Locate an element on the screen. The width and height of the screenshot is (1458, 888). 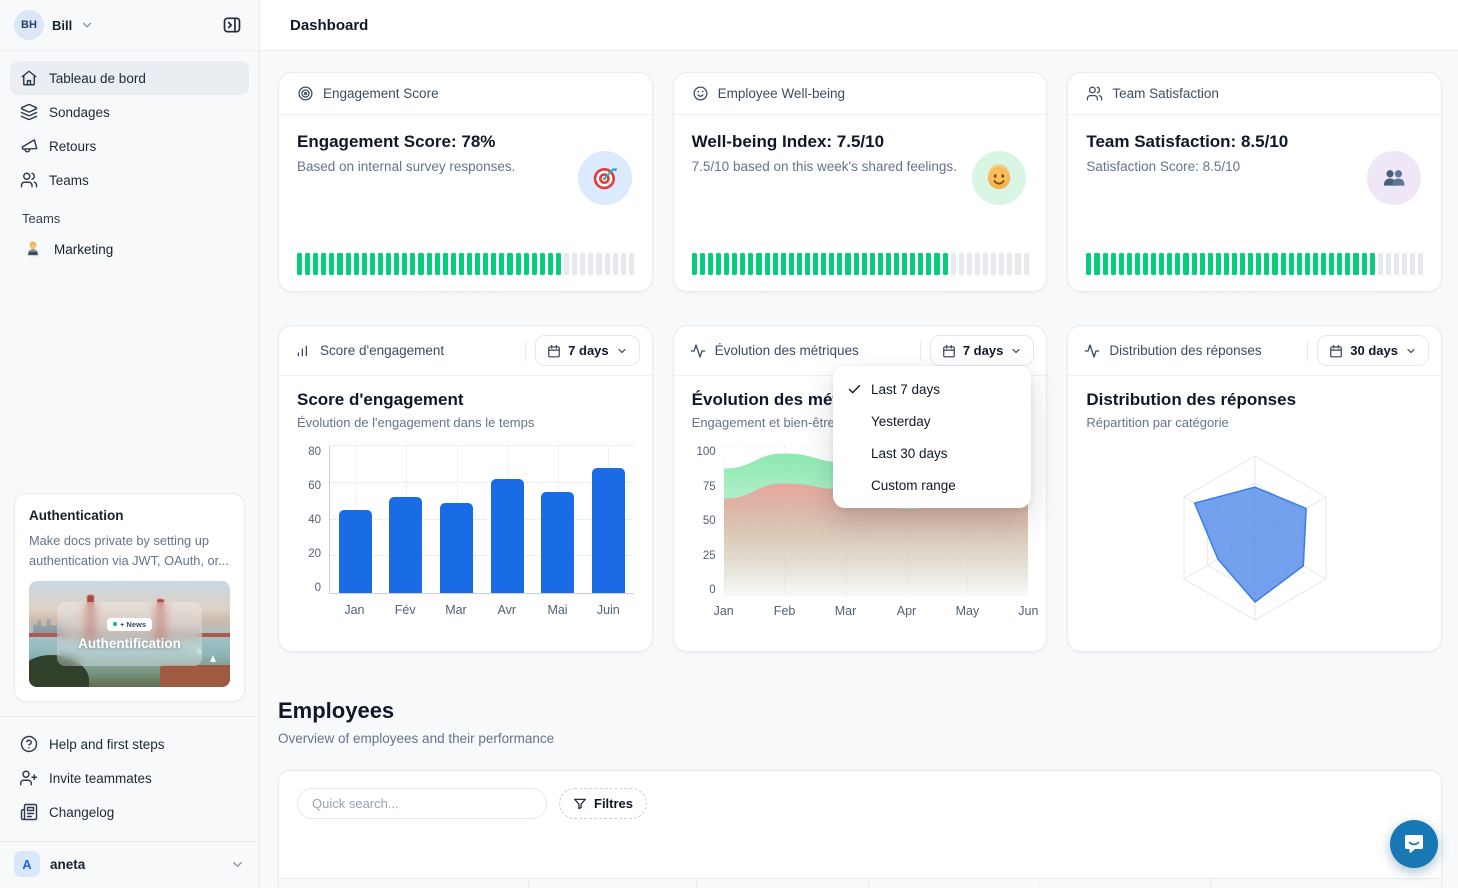
promo-image: + News Authentification is located at coordinates (129, 634).